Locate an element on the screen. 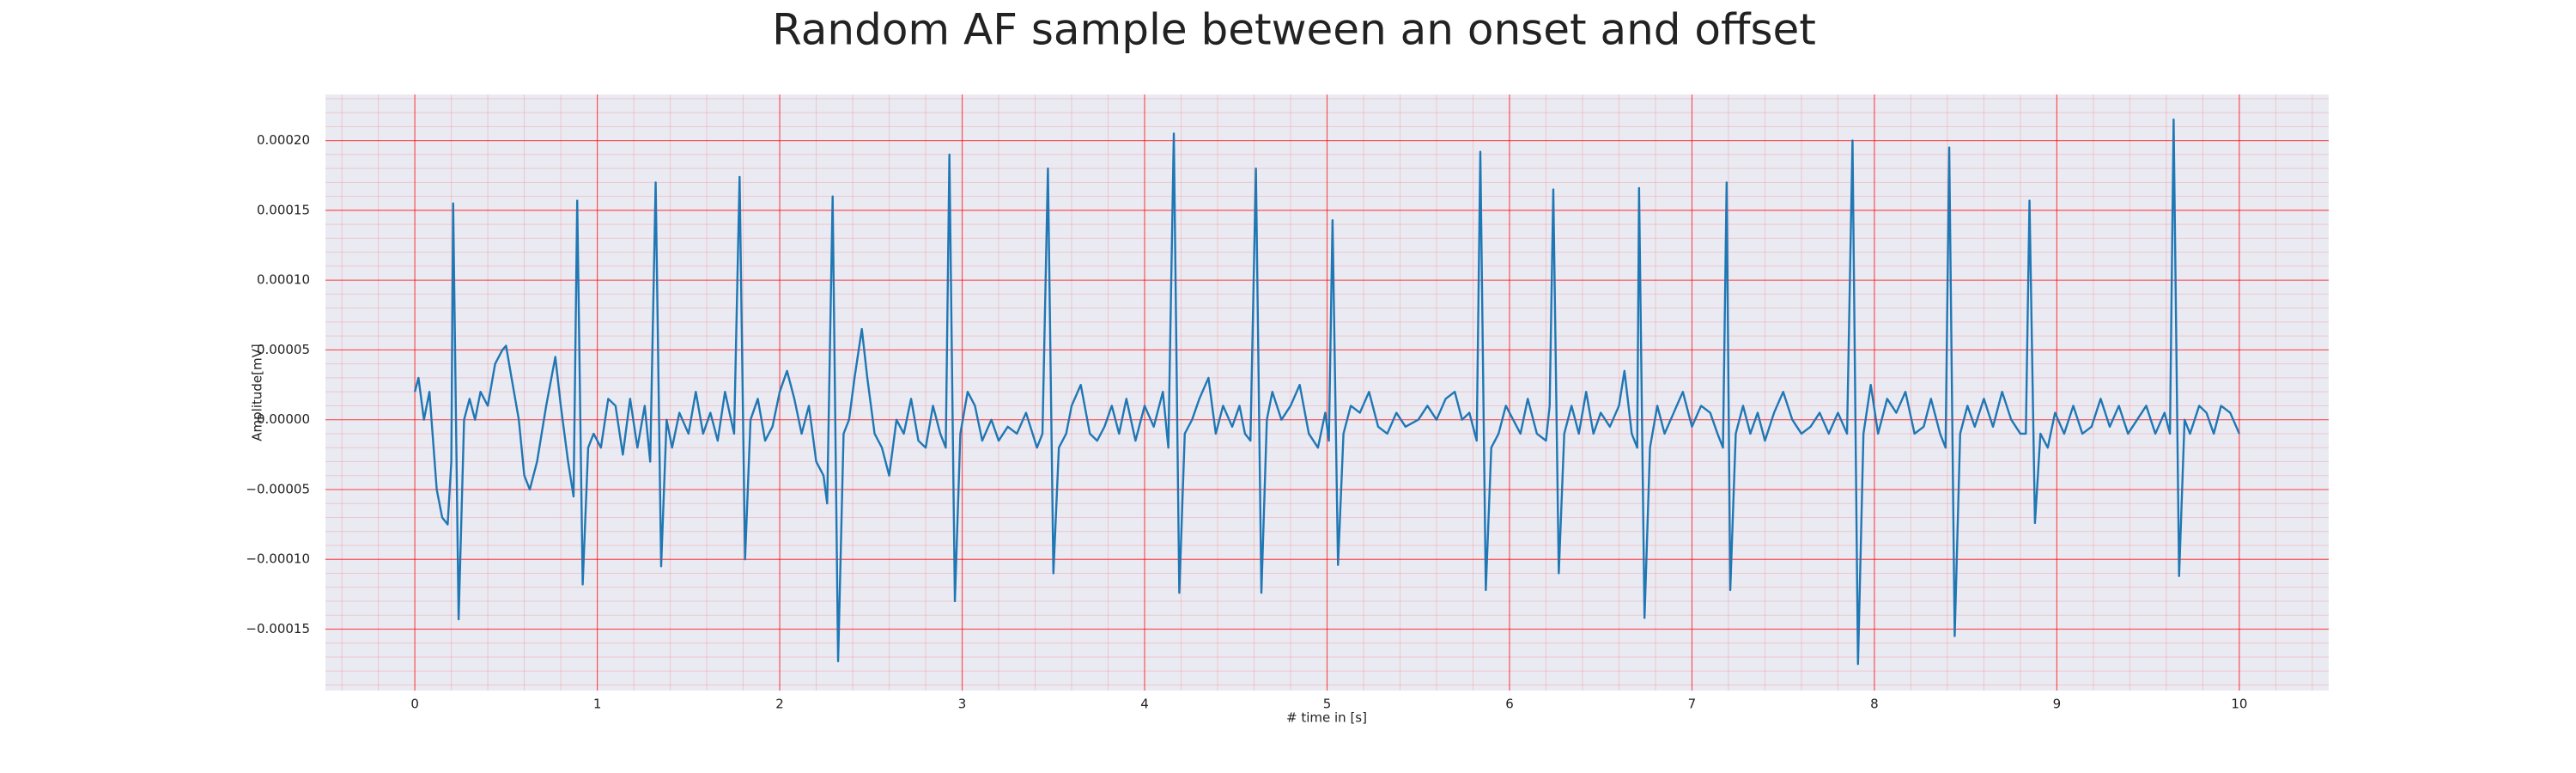 The width and height of the screenshot is (2576, 773). x-tick-label: 4 is located at coordinates (1144, 704).